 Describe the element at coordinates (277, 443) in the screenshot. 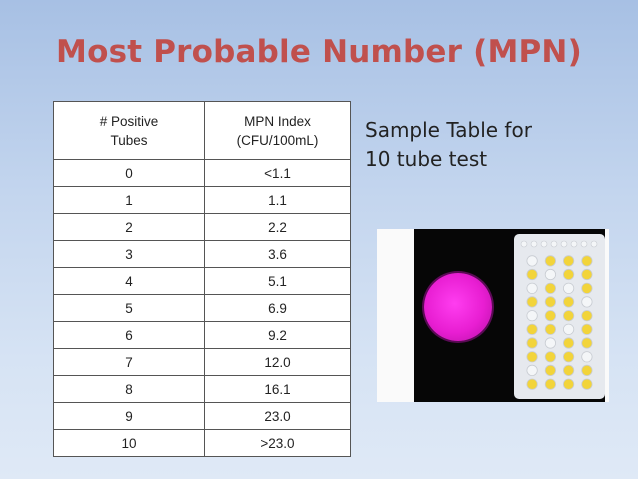

I see `mpn-index-cell: >23.0` at that location.